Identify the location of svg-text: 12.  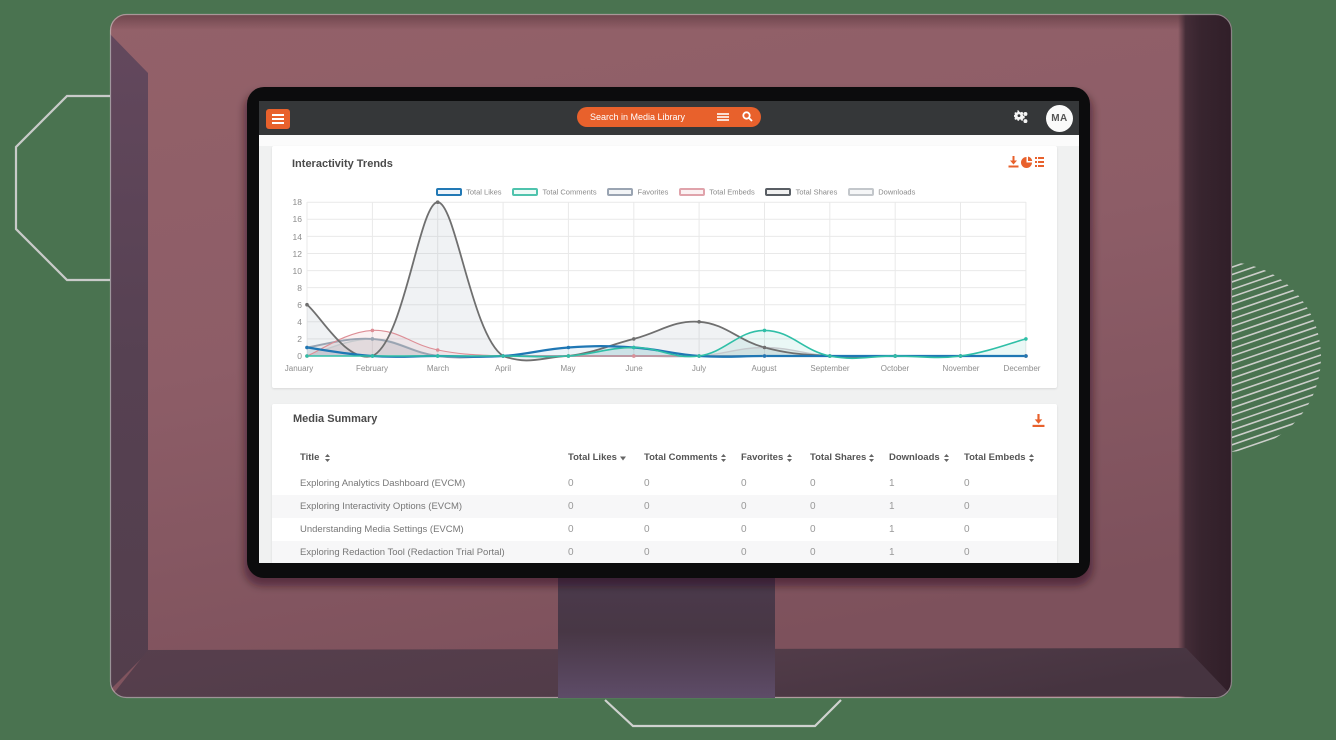
(298, 254).